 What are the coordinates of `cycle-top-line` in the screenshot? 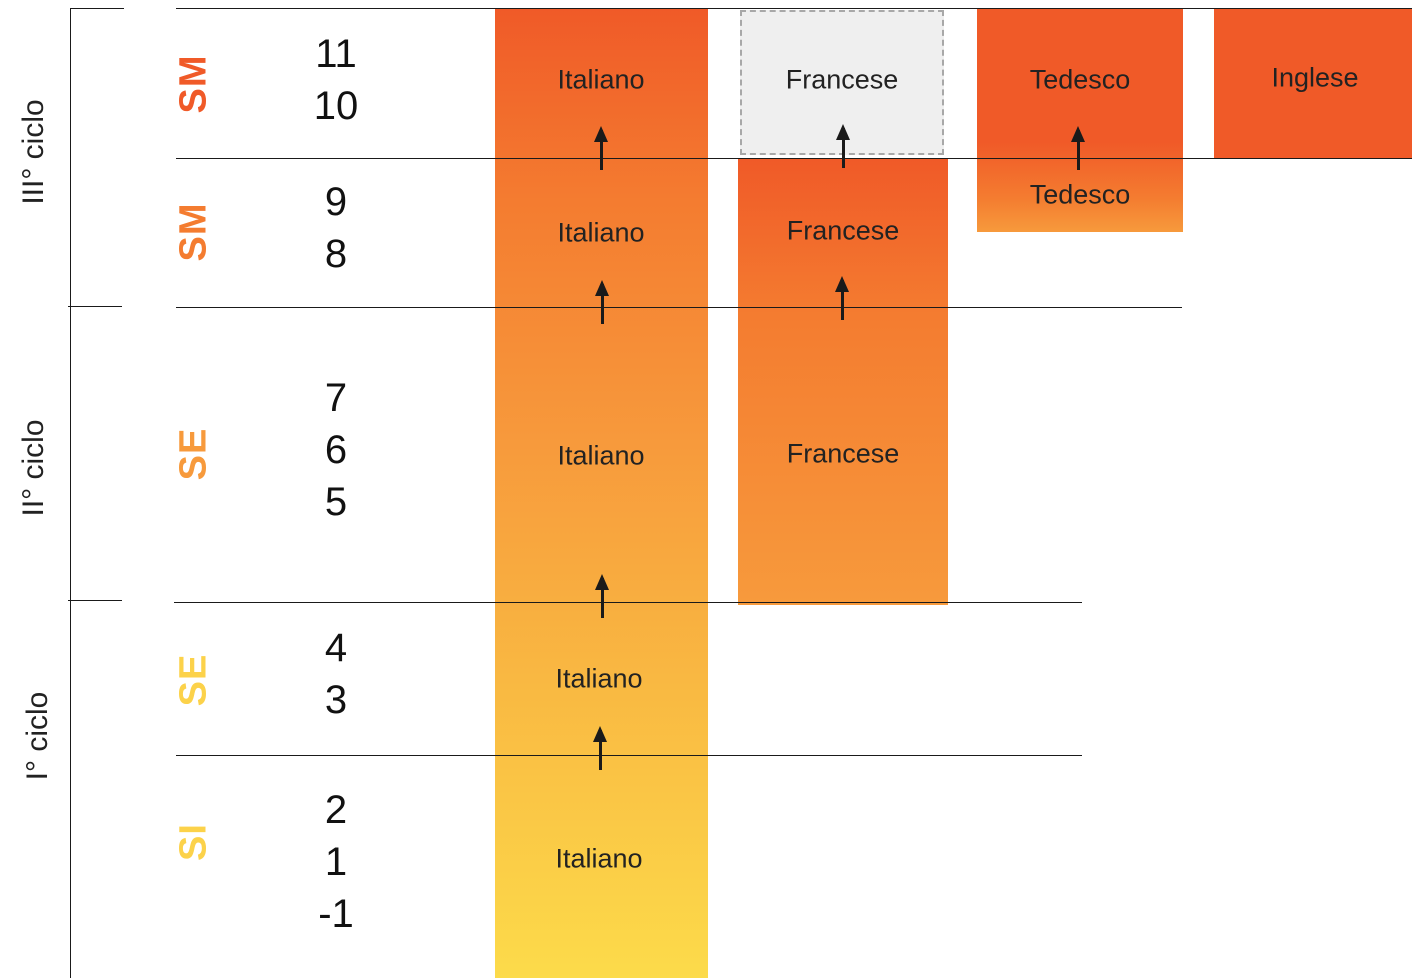 It's located at (97, 8).